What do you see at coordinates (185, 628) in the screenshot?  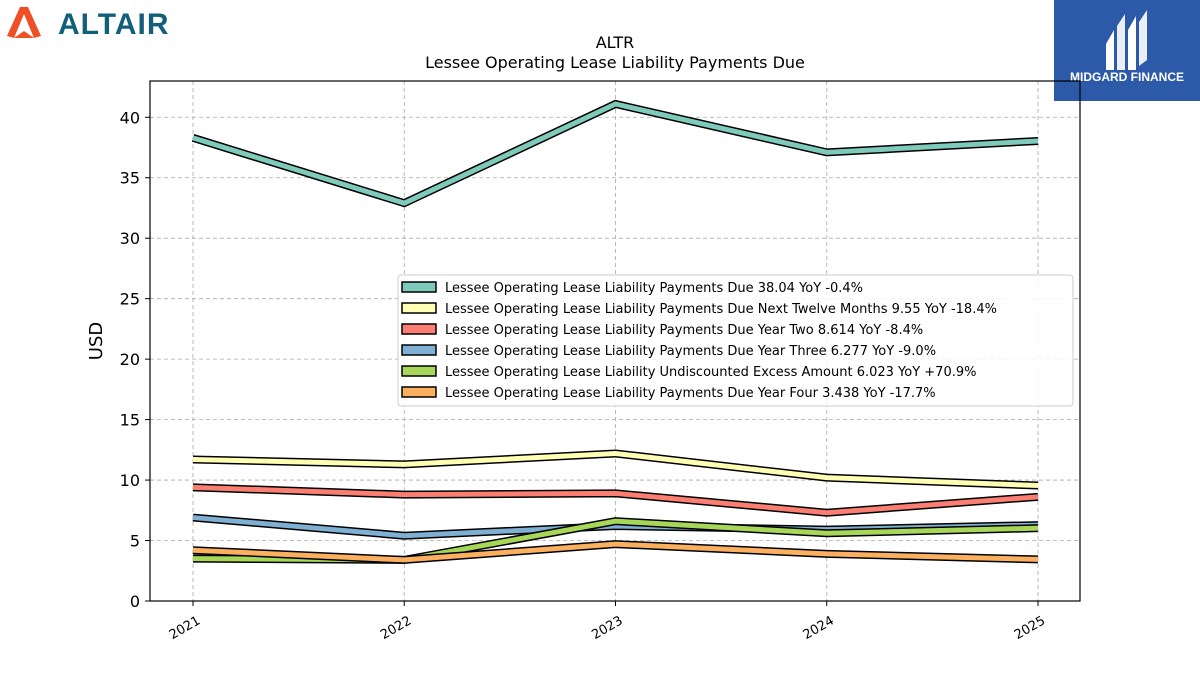 I see `x-tick-label: 2021` at bounding box center [185, 628].